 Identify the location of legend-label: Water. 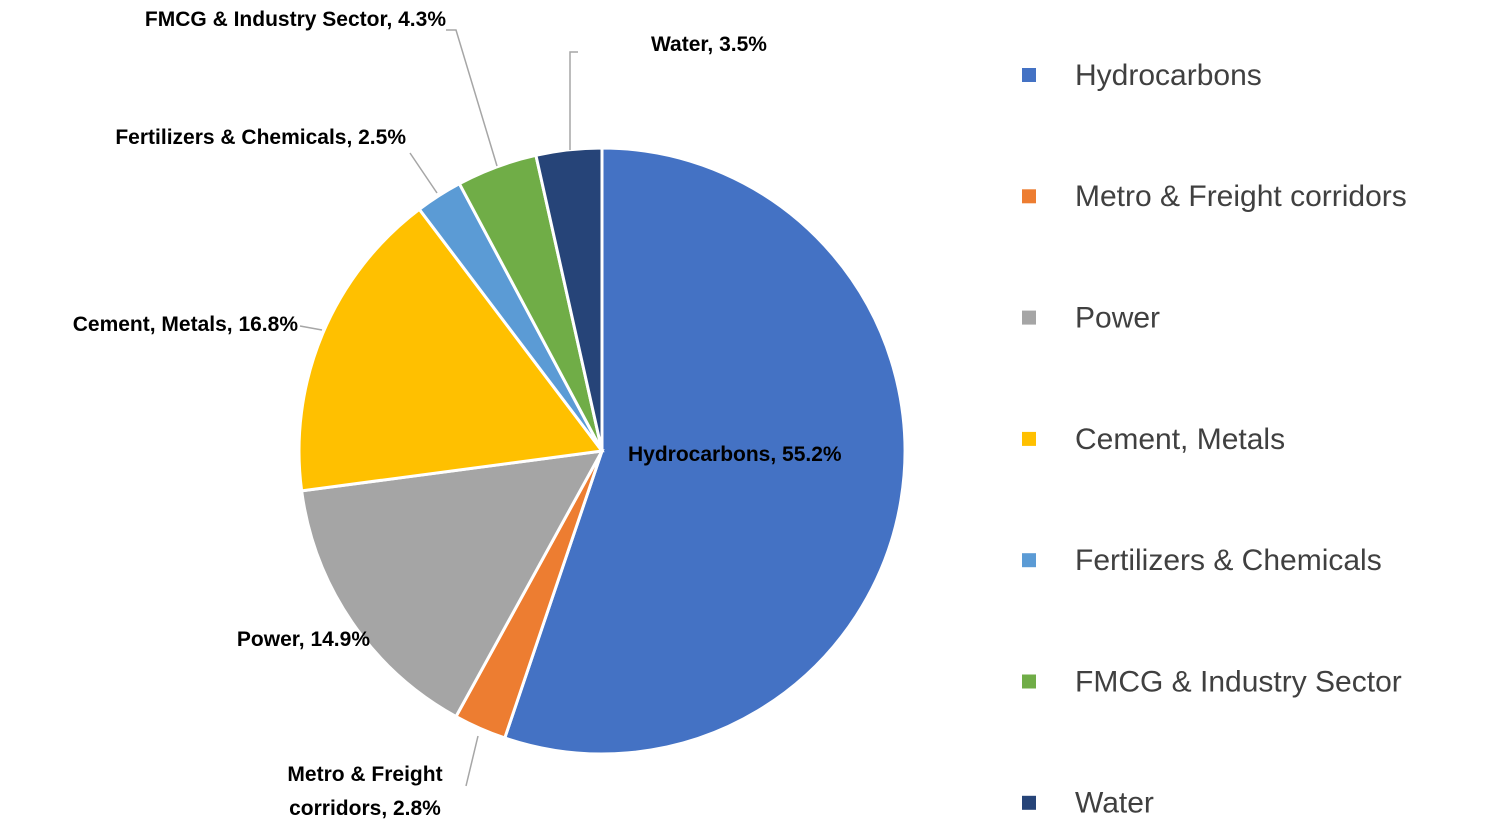
(1114, 803).